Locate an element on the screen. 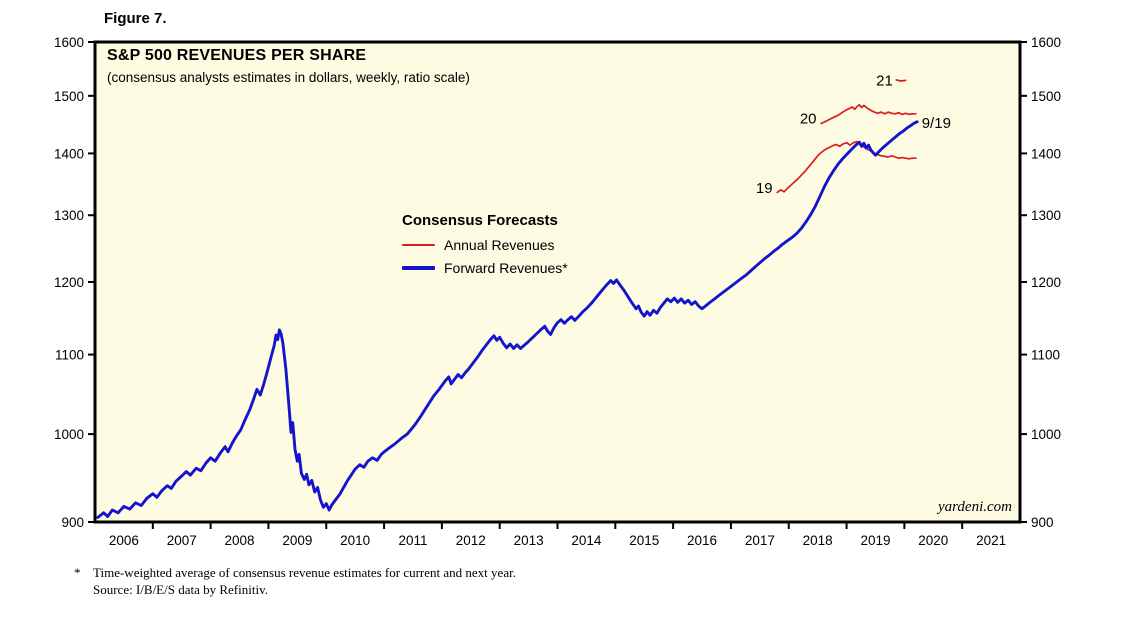  legend-label-annual-revenues: Annual Revenues is located at coordinates (499, 245).